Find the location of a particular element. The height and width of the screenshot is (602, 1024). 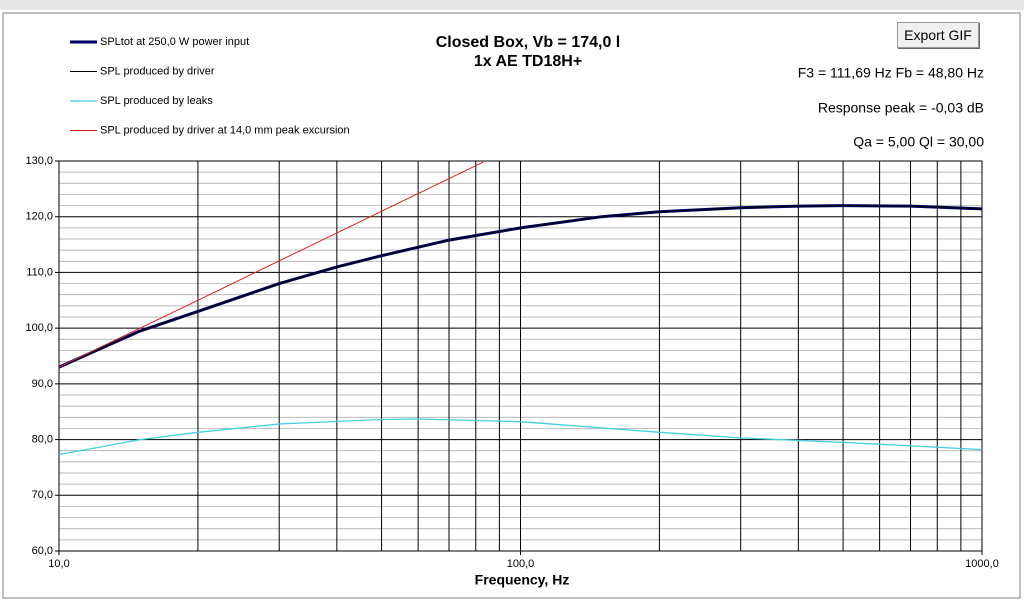

y-tick-label: 90,0 is located at coordinates (42, 384).